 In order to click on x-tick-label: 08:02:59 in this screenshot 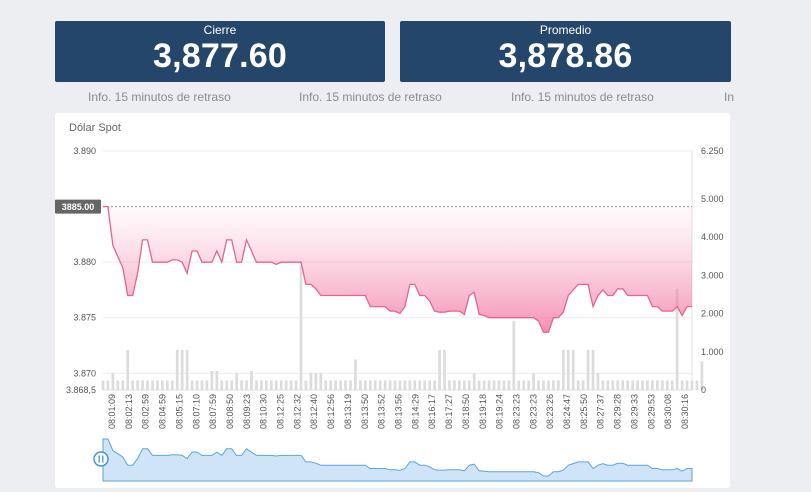, I will do `click(146, 411)`.